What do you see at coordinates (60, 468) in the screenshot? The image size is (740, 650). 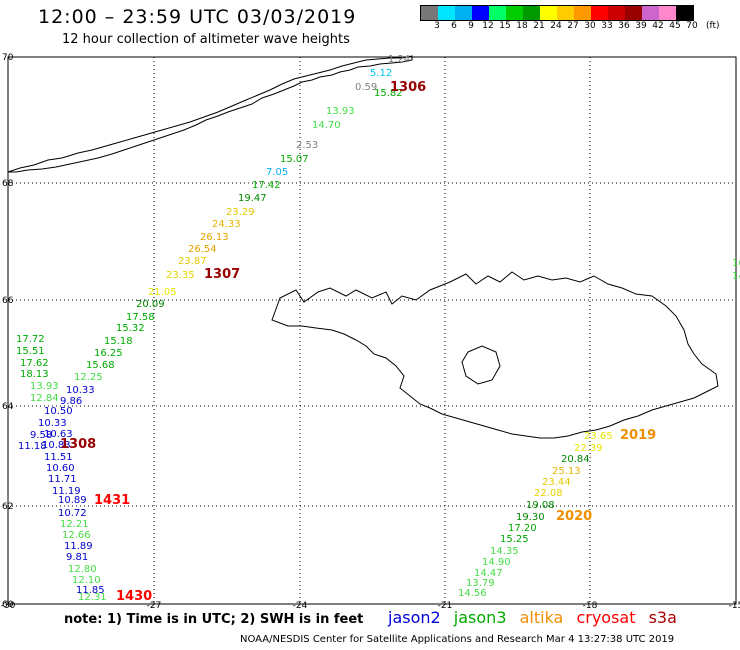 I see `wave-height-value: 10.60` at bounding box center [60, 468].